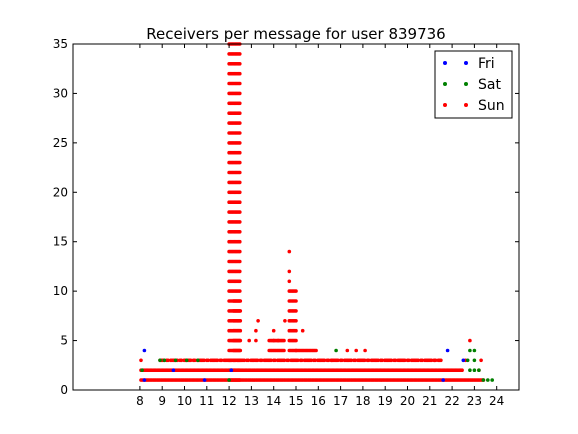  What do you see at coordinates (60, 291) in the screenshot?
I see `y-tick-label: 10` at bounding box center [60, 291].